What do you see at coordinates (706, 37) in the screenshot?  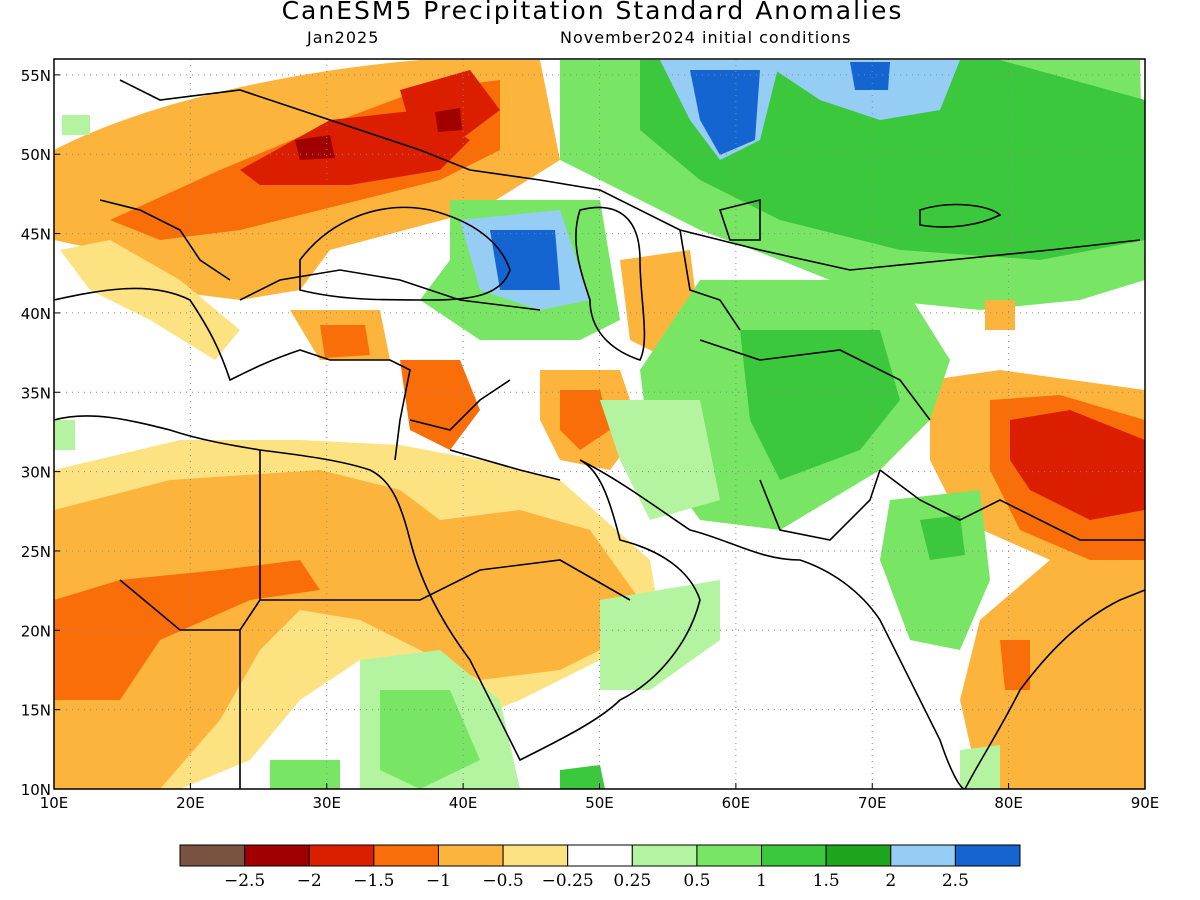 I see `initial-conditions-label: November2024 initial conditions` at bounding box center [706, 37].